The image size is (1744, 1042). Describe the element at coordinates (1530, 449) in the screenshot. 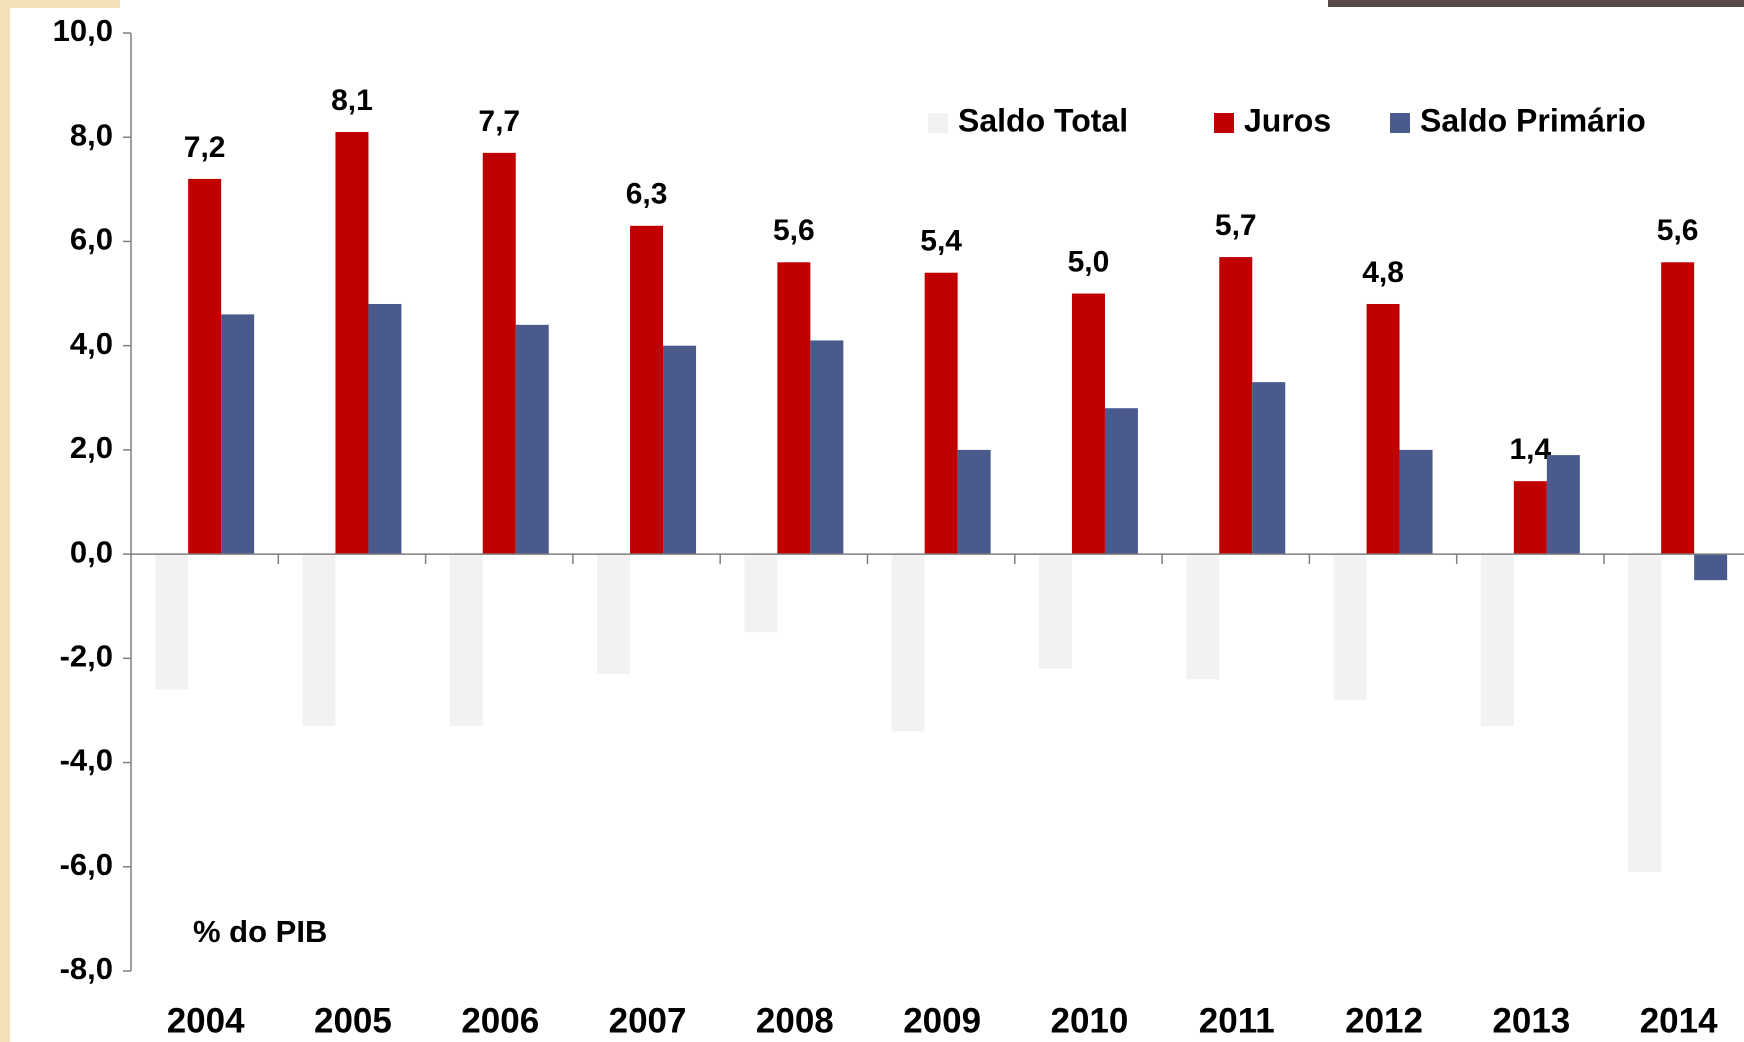

I see `data-label: 1,4` at that location.